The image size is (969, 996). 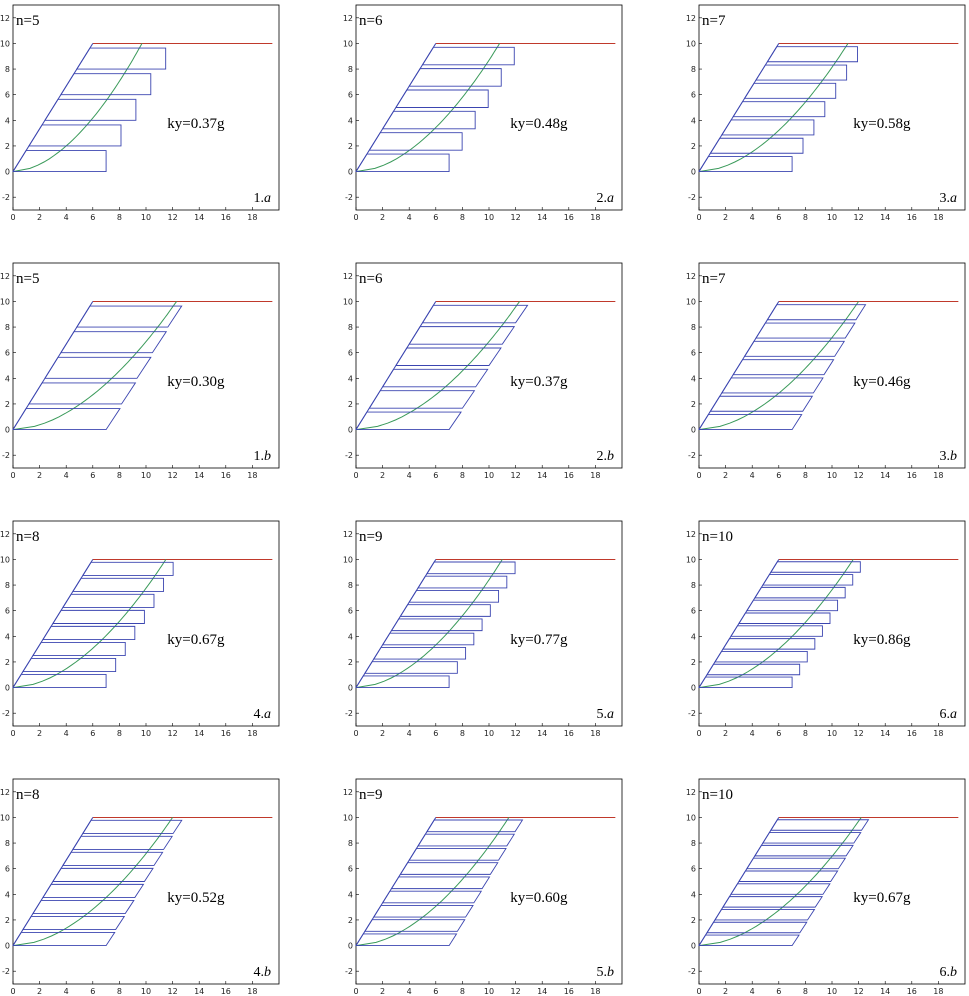 What do you see at coordinates (610, 714) in the screenshot?
I see `panel-letter: a` at bounding box center [610, 714].